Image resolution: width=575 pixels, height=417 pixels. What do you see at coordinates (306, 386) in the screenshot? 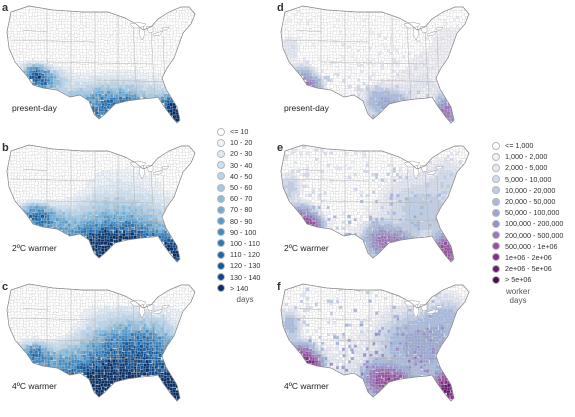
I see `scenario-label-f: 4ºC warmer` at bounding box center [306, 386].